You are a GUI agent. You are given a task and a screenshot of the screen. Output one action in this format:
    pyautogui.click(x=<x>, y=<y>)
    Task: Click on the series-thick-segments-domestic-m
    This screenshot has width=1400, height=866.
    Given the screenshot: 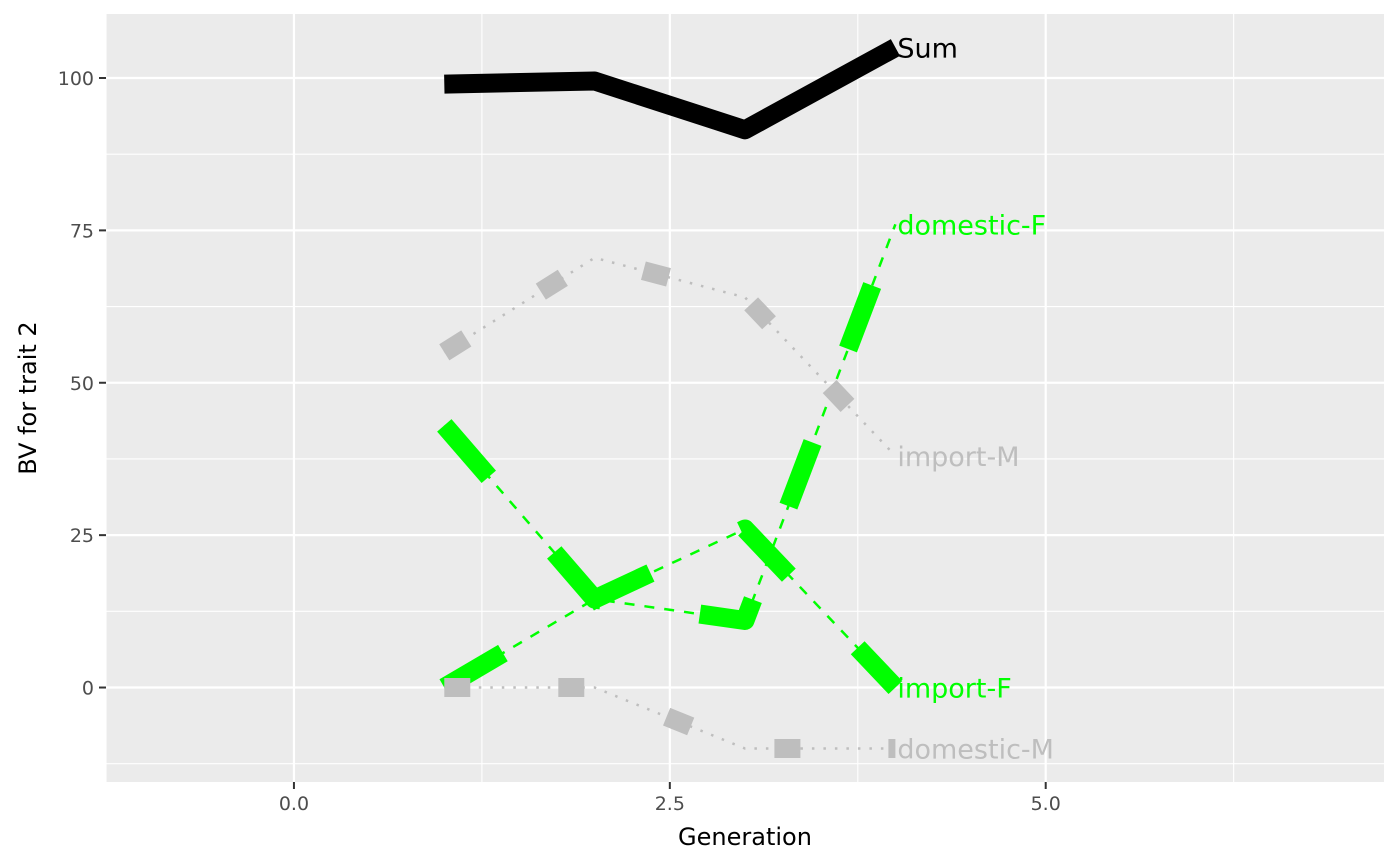 What is the action you would take?
    pyautogui.click(x=670, y=718)
    